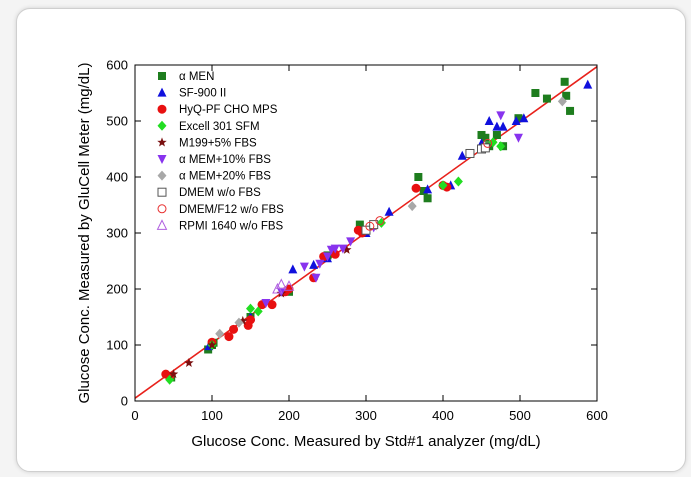 Image resolution: width=691 pixels, height=477 pixels. What do you see at coordinates (196, 77) in the screenshot?
I see `legend-label: α MEN` at bounding box center [196, 77].